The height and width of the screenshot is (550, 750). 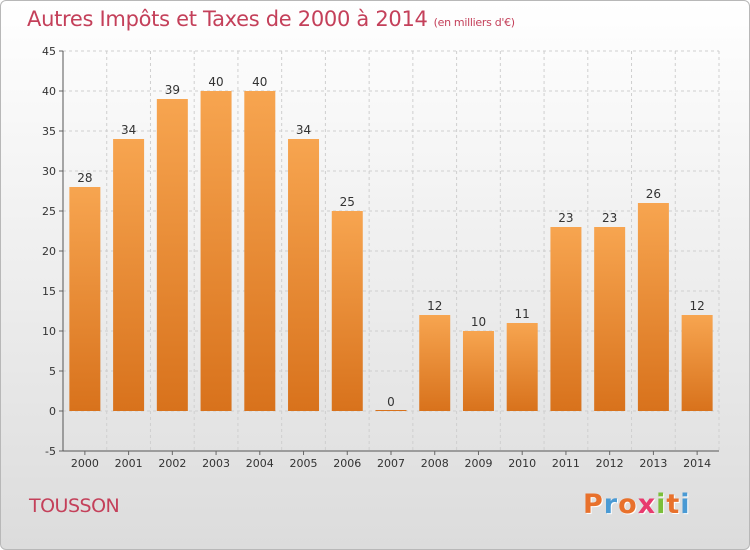 I want to click on x-tick-label: 2012, so click(x=610, y=463).